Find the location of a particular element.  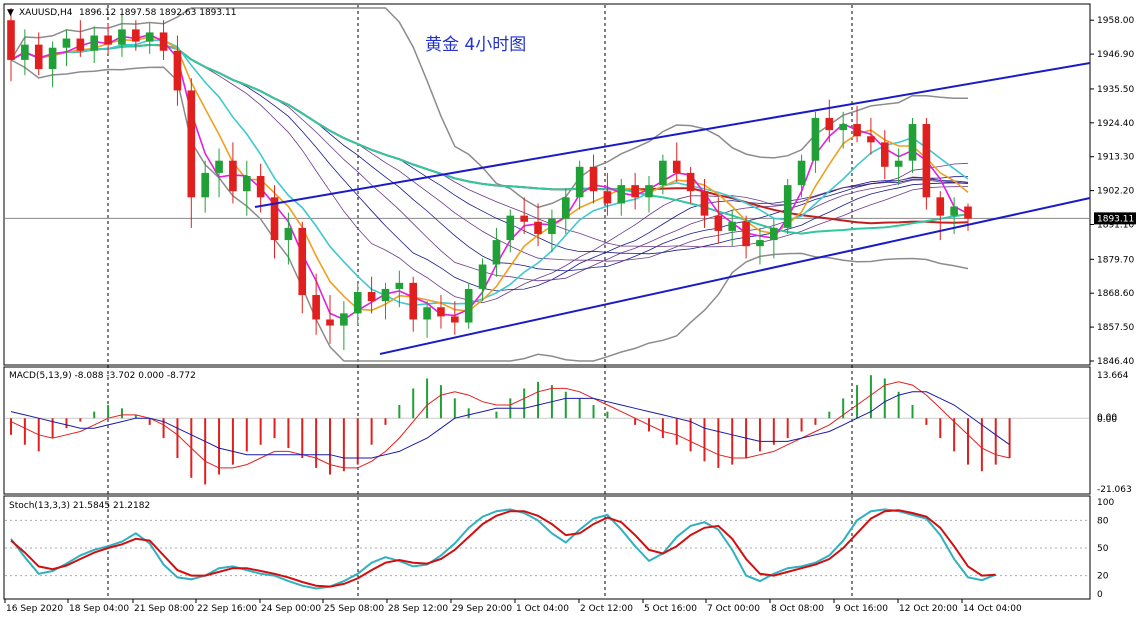

time-axis-label: 1 Oct 04:00 is located at coordinates (542, 609).